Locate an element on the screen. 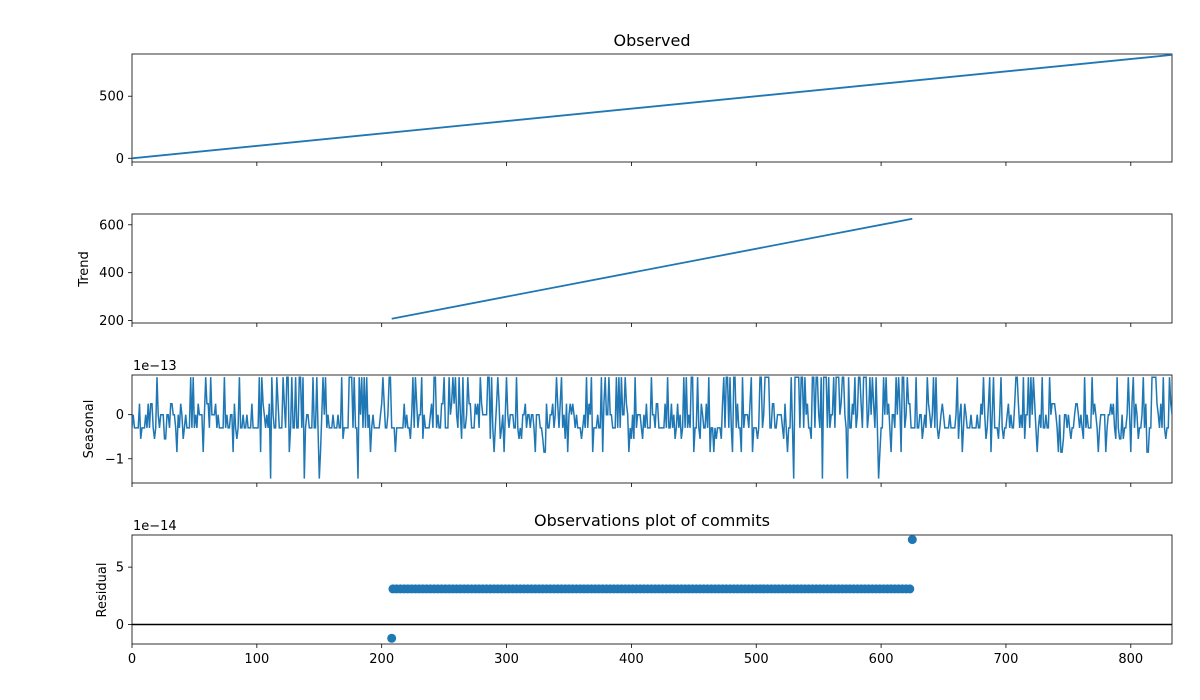 The height and width of the screenshot is (700, 1200). x-tick-label: 200 is located at coordinates (381, 659).